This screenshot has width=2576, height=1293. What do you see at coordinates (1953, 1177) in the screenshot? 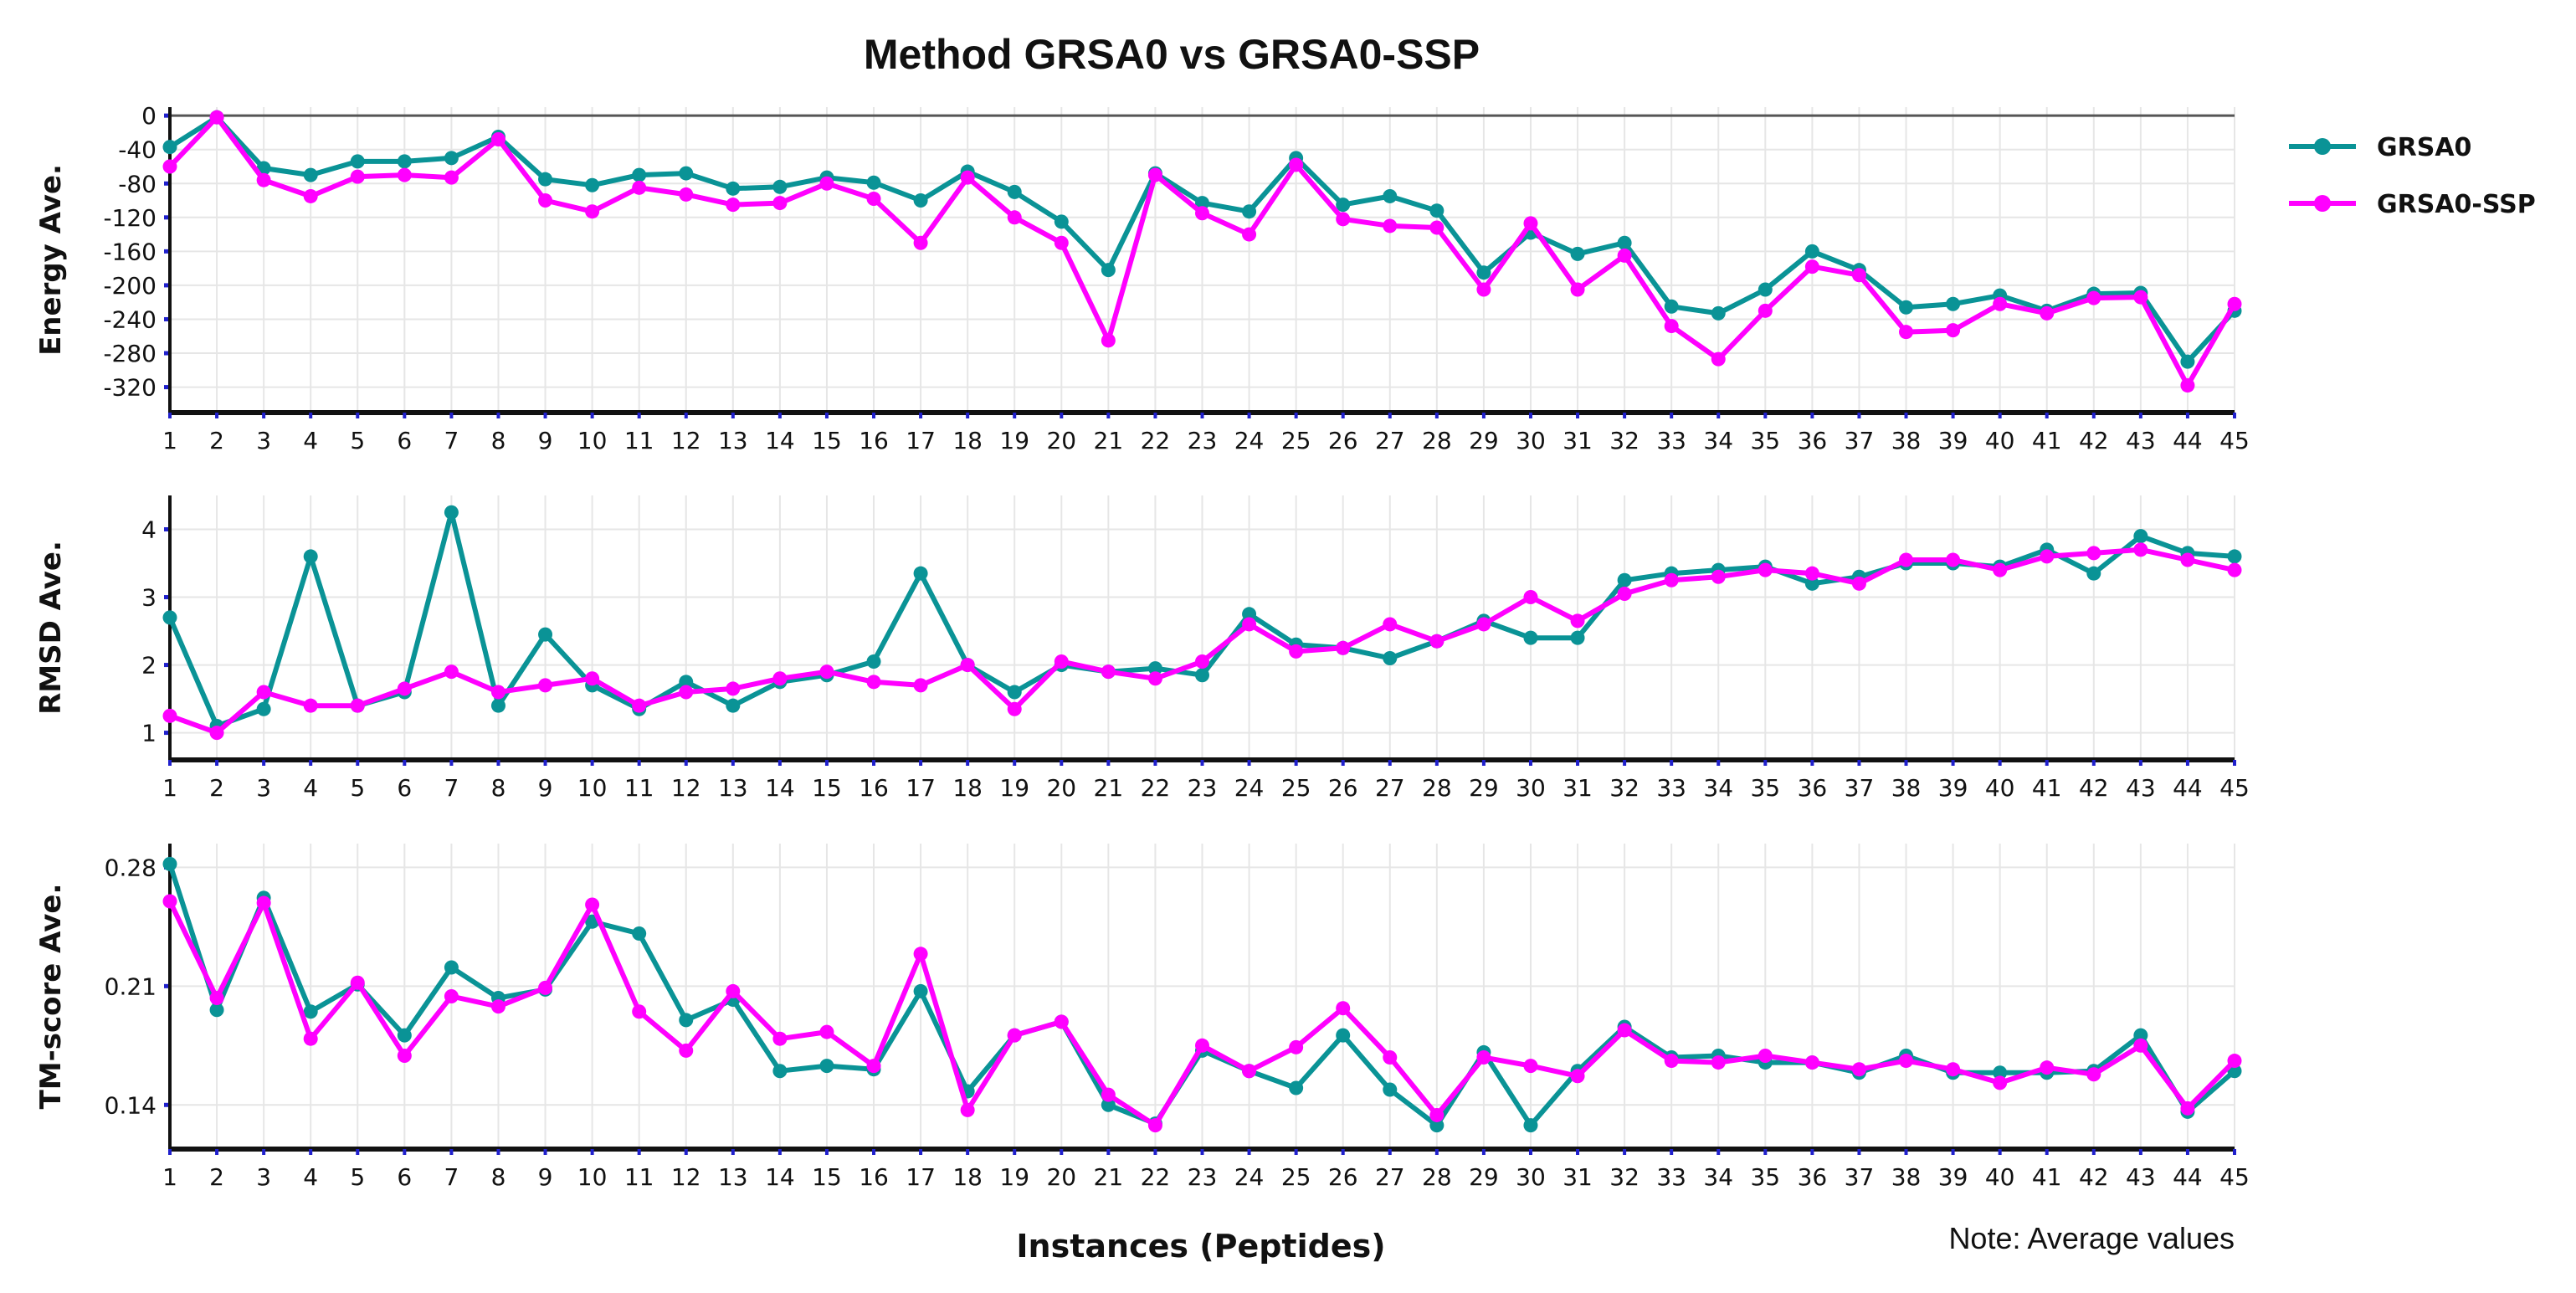
I see `x-tick-label: 39` at bounding box center [1953, 1177].